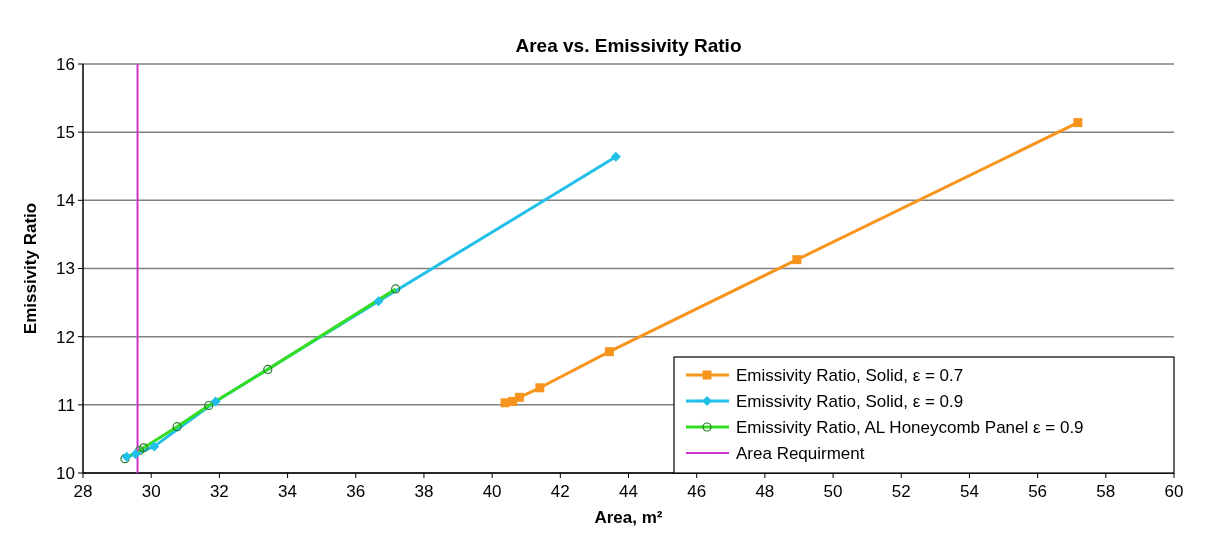  Describe the element at coordinates (66, 405) in the screenshot. I see `y-tick-label: 11` at that location.